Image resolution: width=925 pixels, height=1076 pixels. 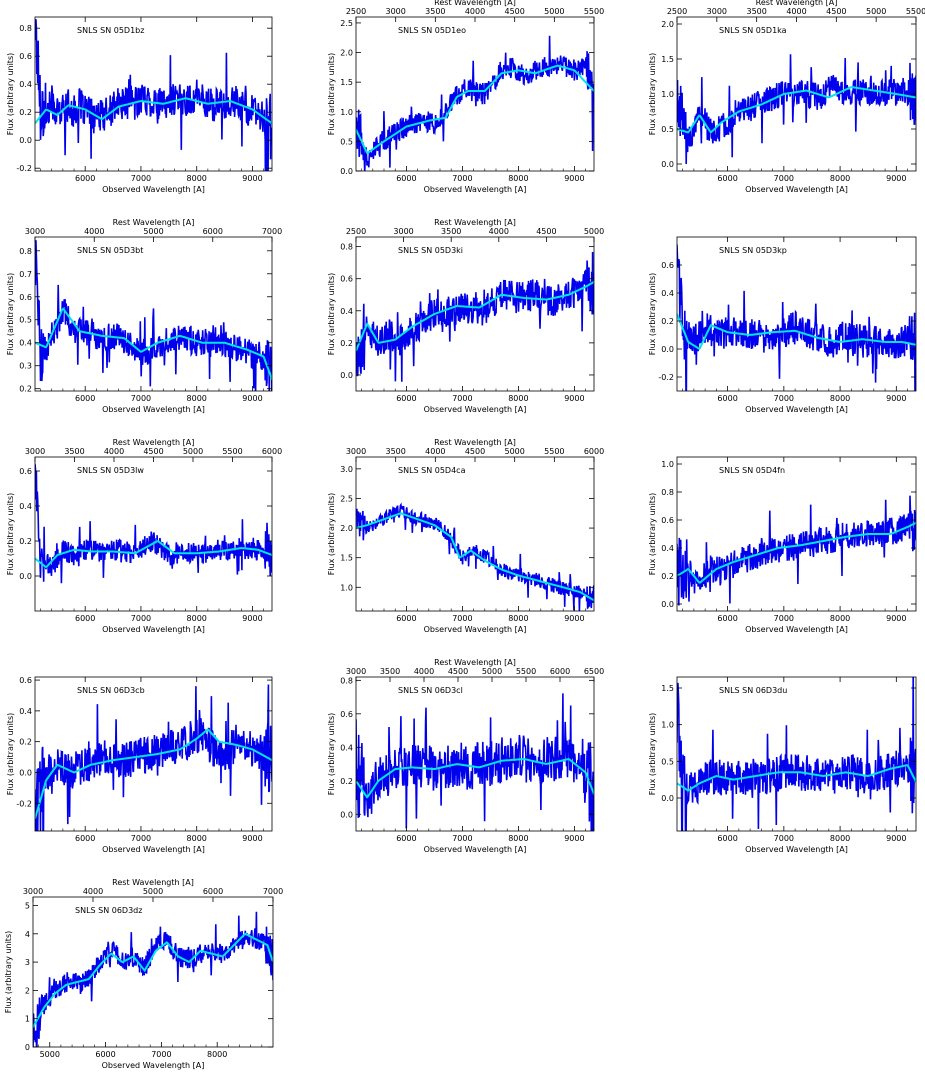 I want to click on panel-title: SNLS SN 05D3ki, so click(x=430, y=250).